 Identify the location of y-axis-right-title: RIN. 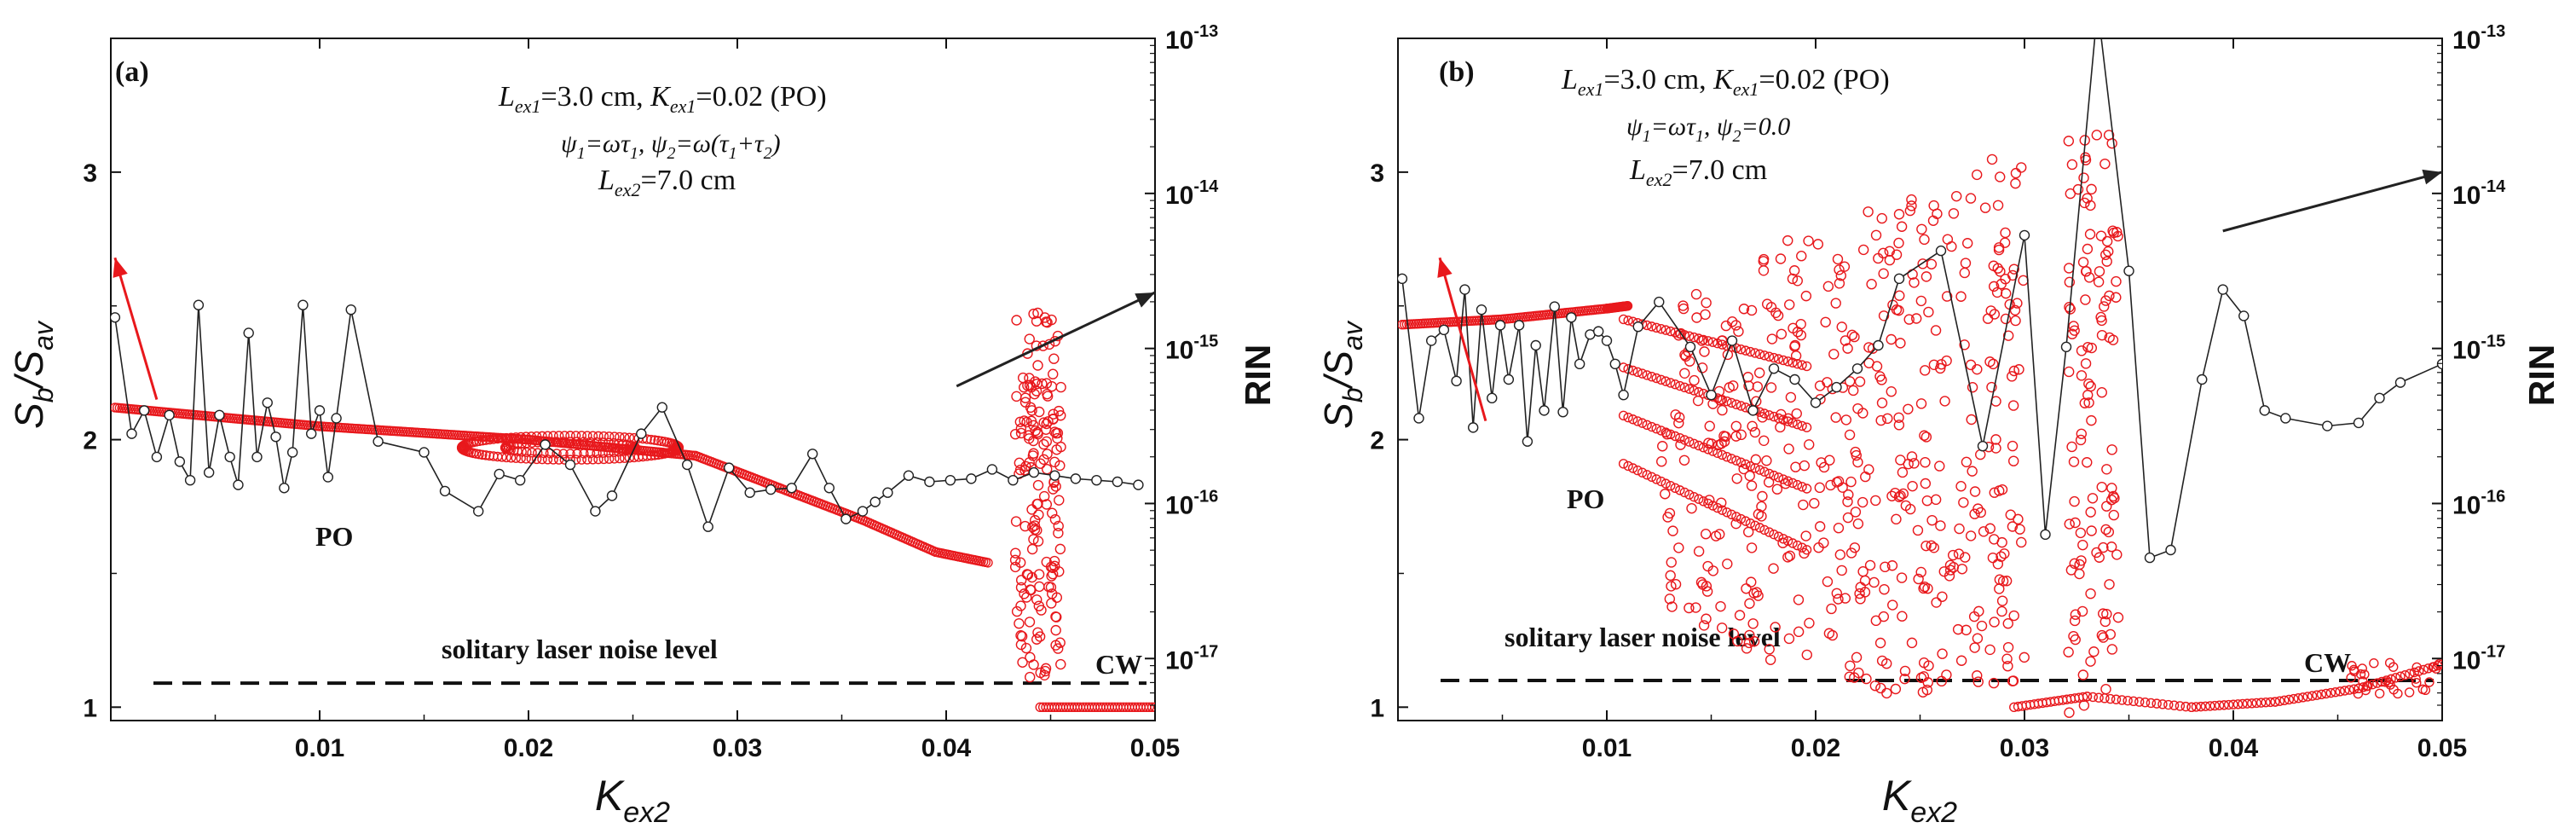
(2541, 375).